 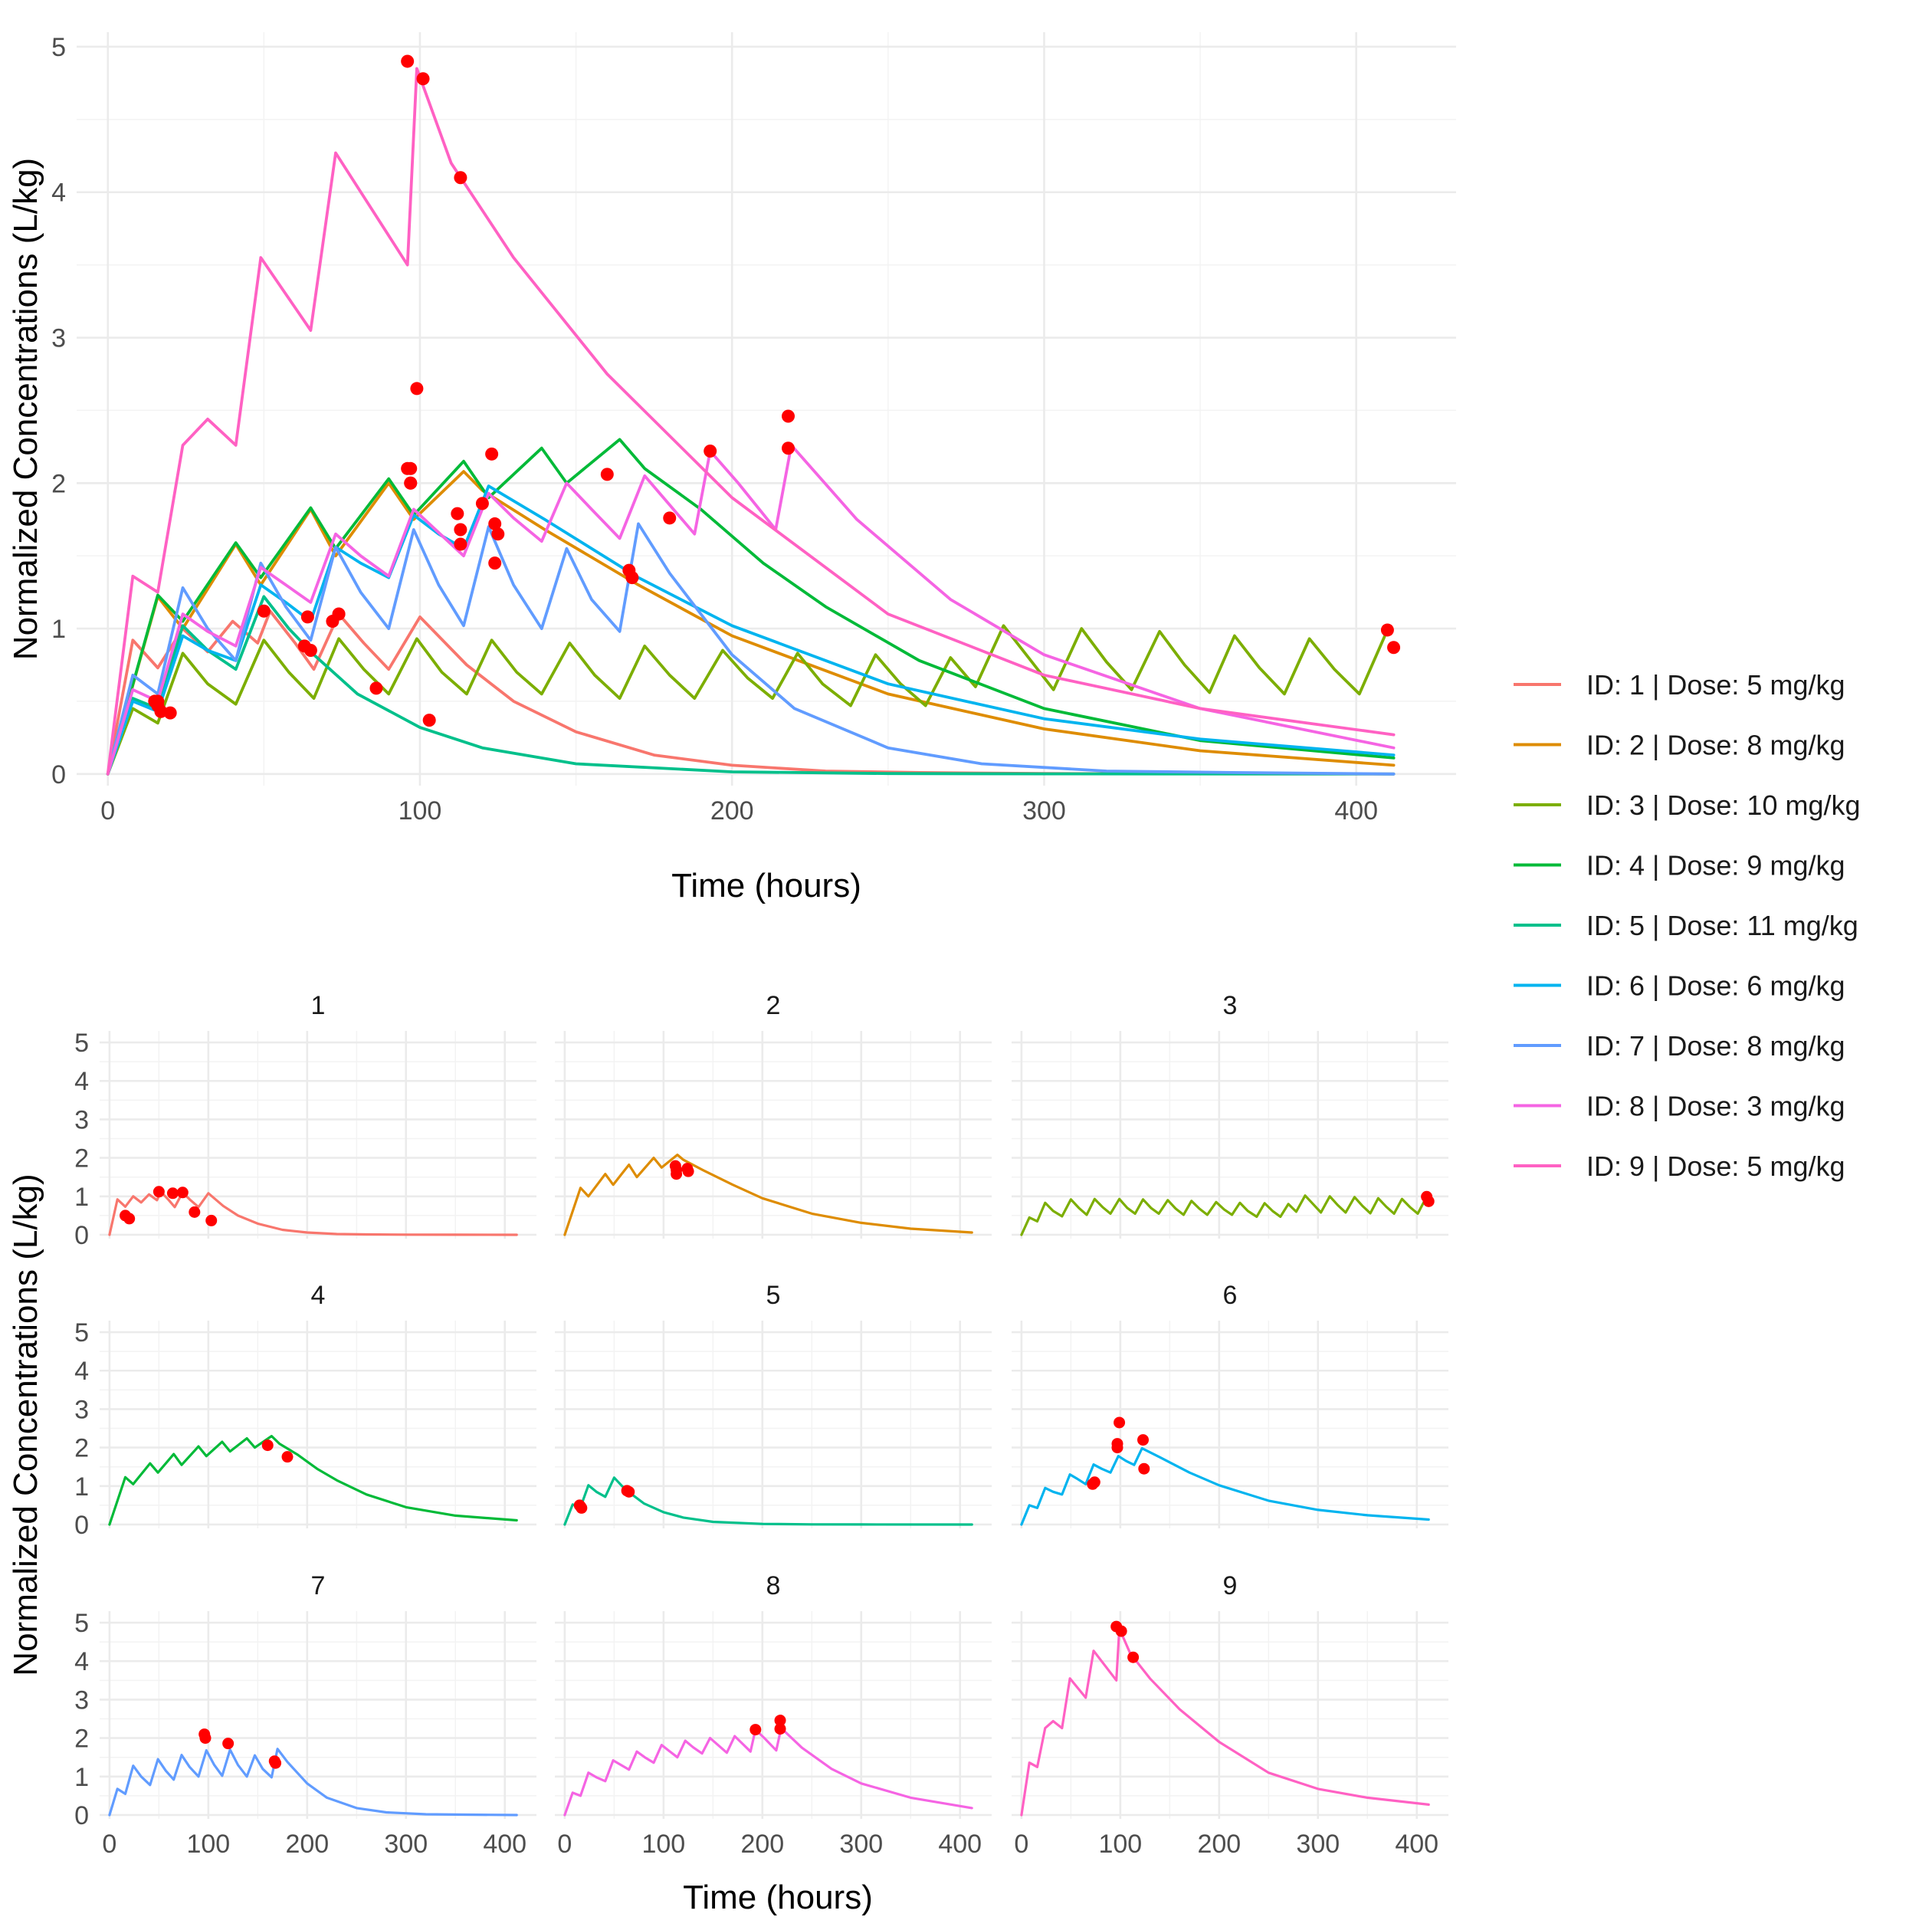 I want to click on legend-label-id-5: ID: 5 | Dose: 11 mg/kg, so click(x=1722, y=925).